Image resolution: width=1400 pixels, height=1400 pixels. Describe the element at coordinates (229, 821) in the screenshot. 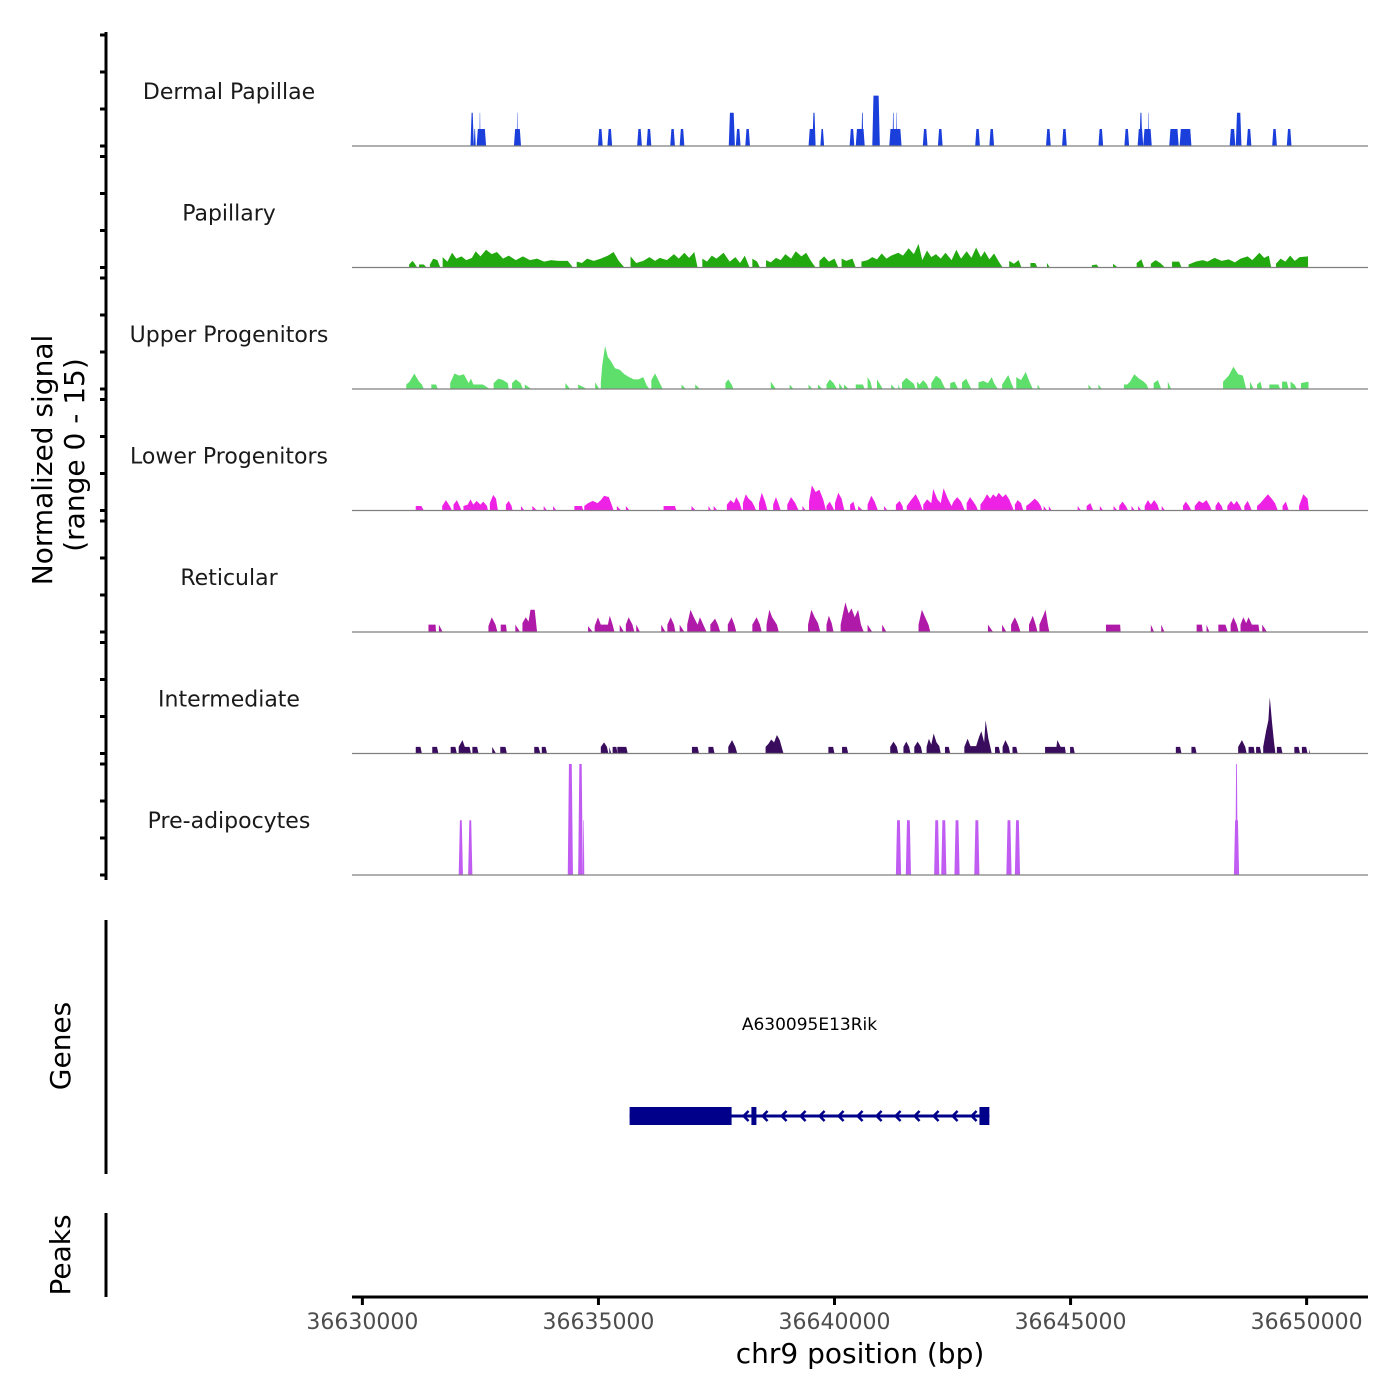

I see `track-label: Pre-adipocytes` at that location.